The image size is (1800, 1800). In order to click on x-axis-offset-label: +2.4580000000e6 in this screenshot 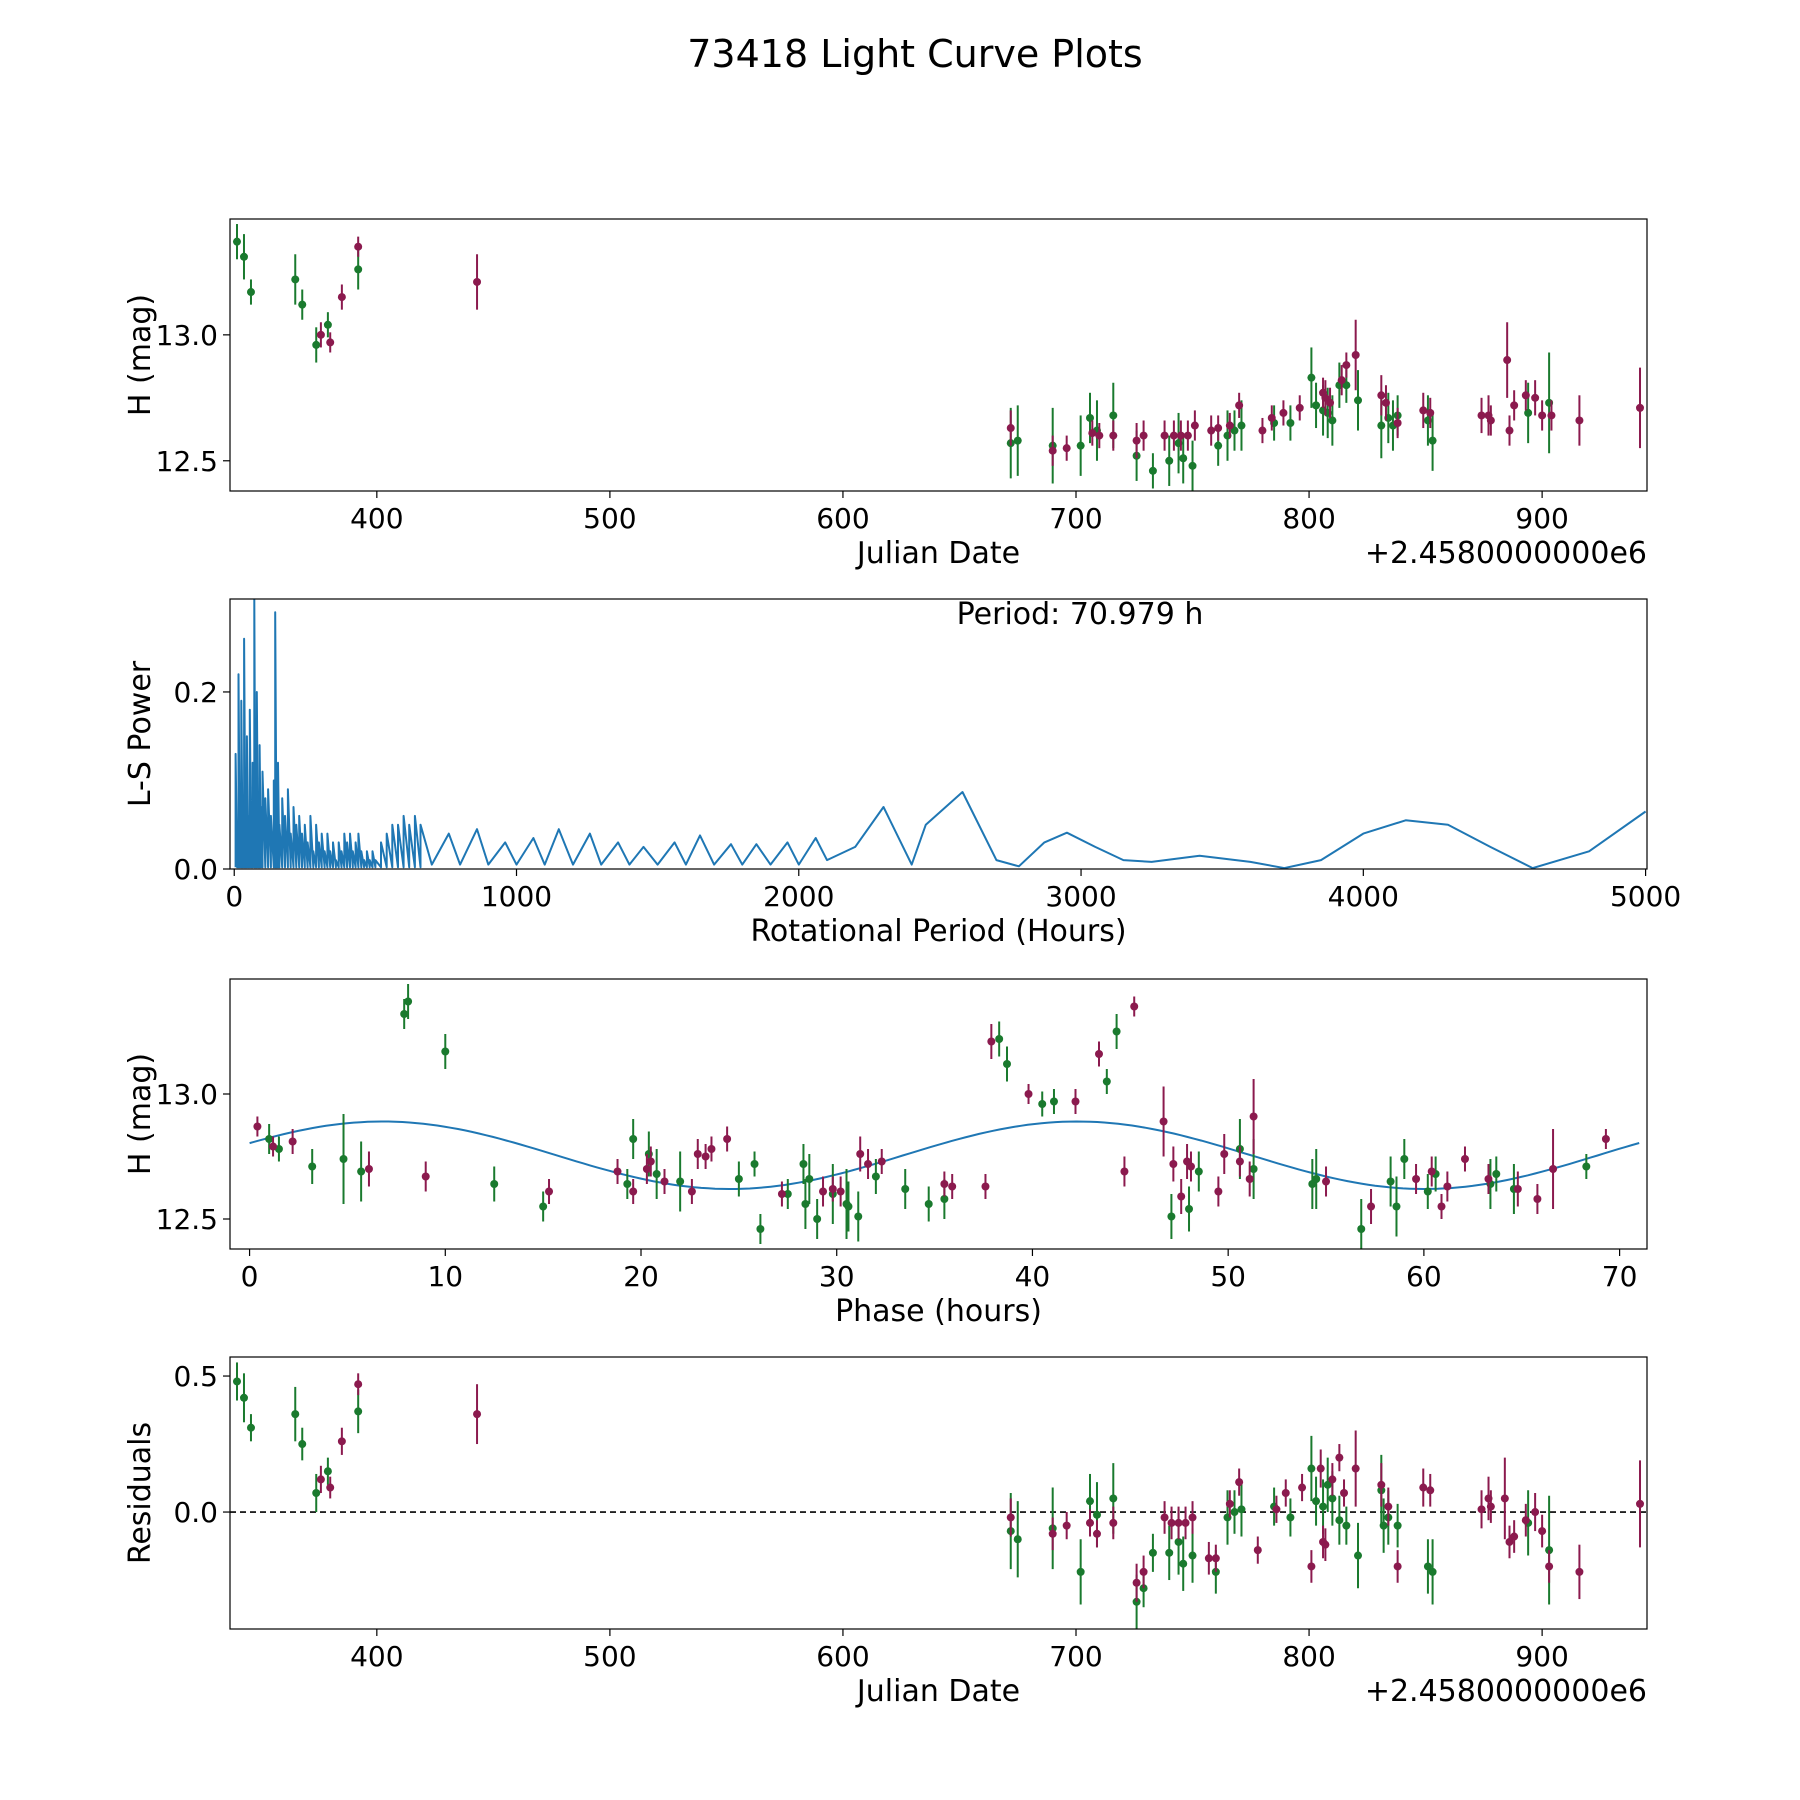, I will do `click(1506, 553)`.